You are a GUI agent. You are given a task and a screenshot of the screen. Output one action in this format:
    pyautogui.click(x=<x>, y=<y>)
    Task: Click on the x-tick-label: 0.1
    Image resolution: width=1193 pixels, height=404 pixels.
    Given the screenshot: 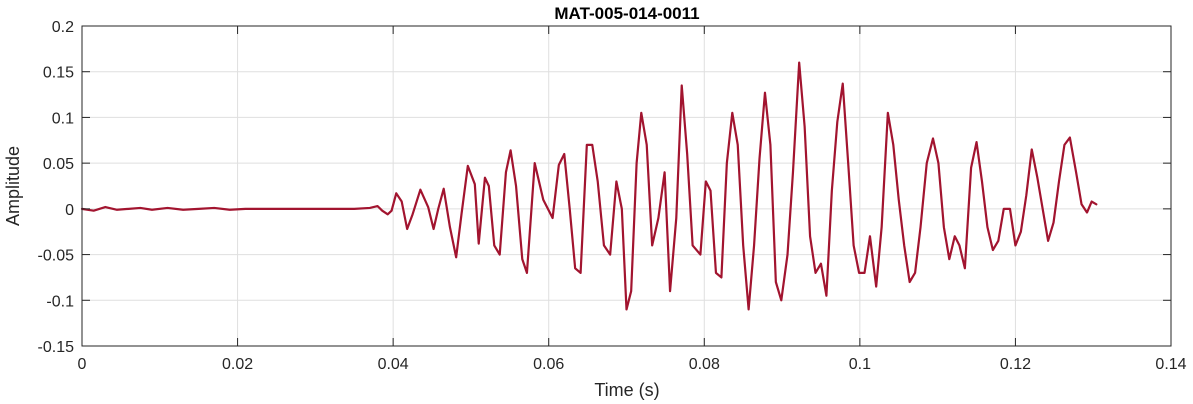 What is the action you would take?
    pyautogui.click(x=860, y=364)
    